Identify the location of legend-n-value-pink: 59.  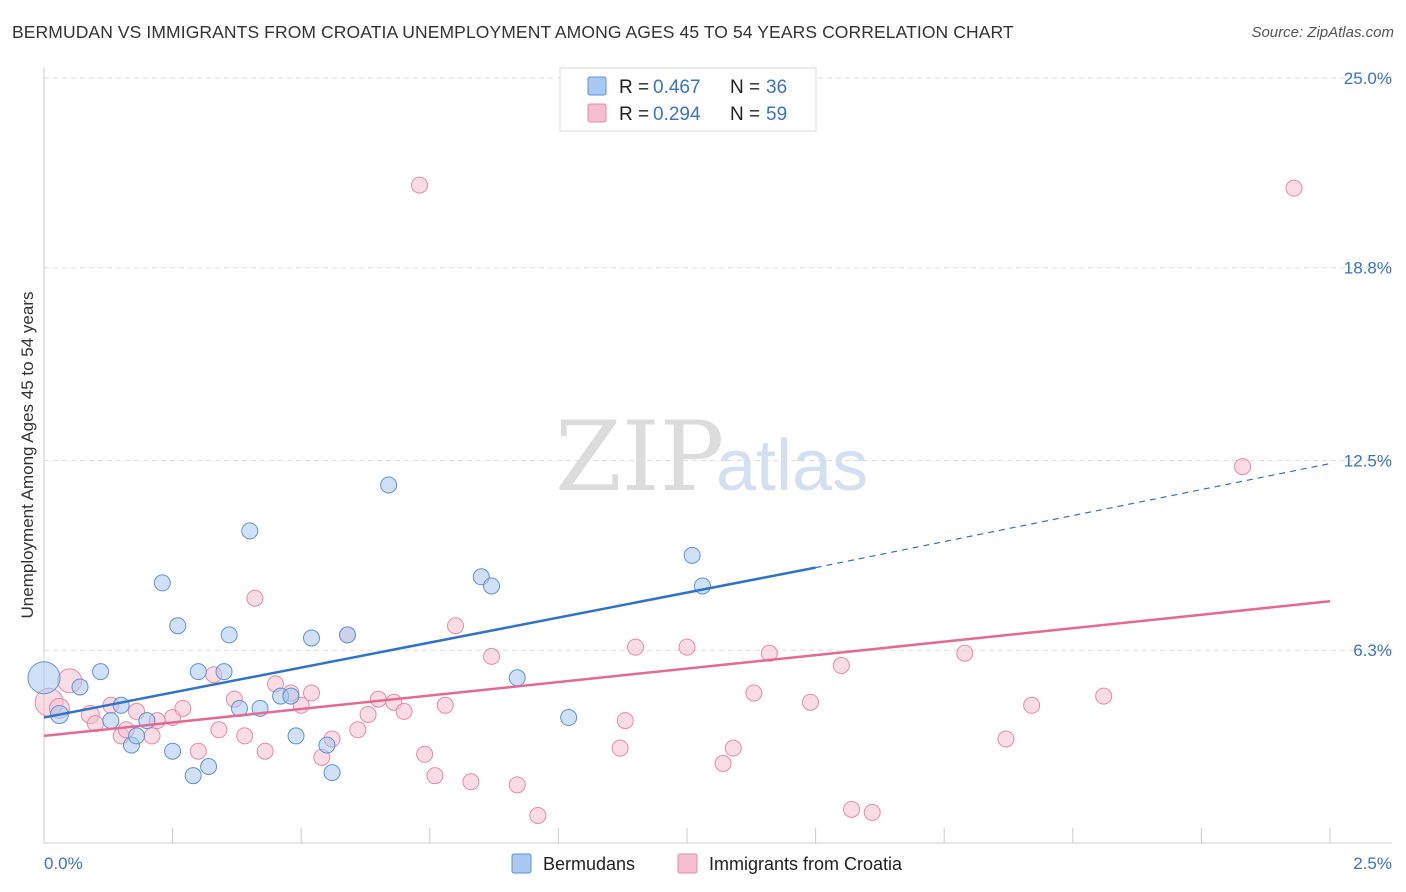
(776, 114).